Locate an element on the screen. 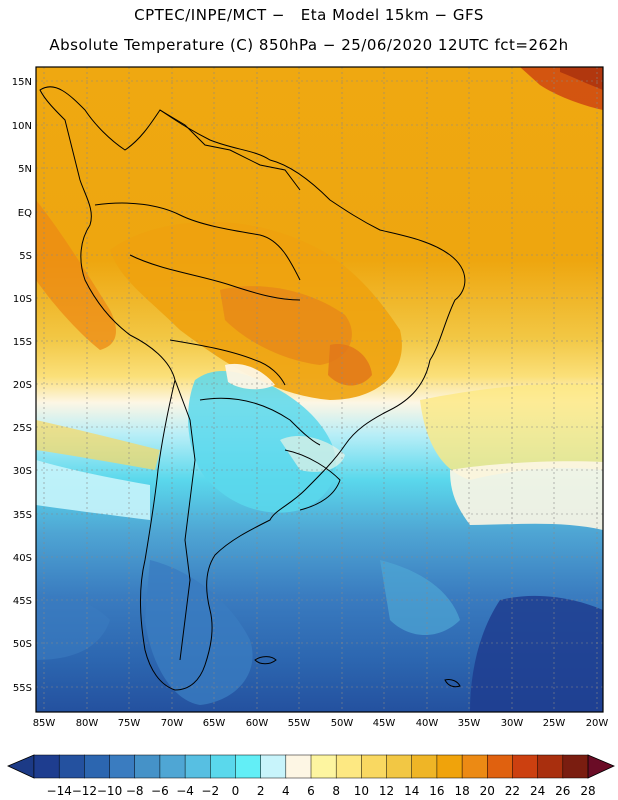  colorbar-label: 0 is located at coordinates (236, 791).